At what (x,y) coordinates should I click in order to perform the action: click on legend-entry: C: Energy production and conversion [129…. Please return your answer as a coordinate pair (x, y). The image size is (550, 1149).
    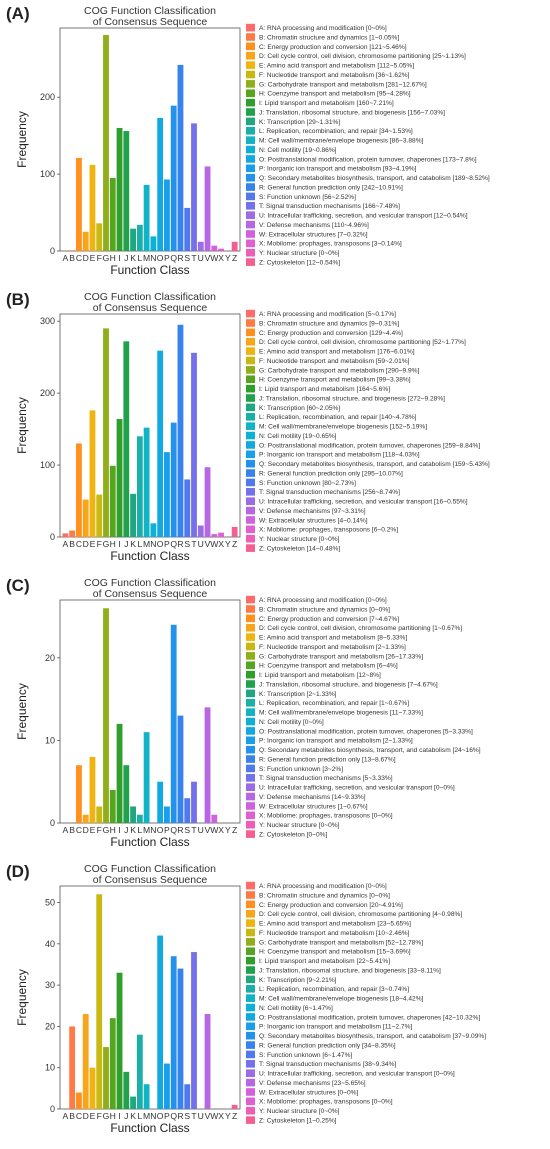
    Looking at the image, I should click on (331, 333).